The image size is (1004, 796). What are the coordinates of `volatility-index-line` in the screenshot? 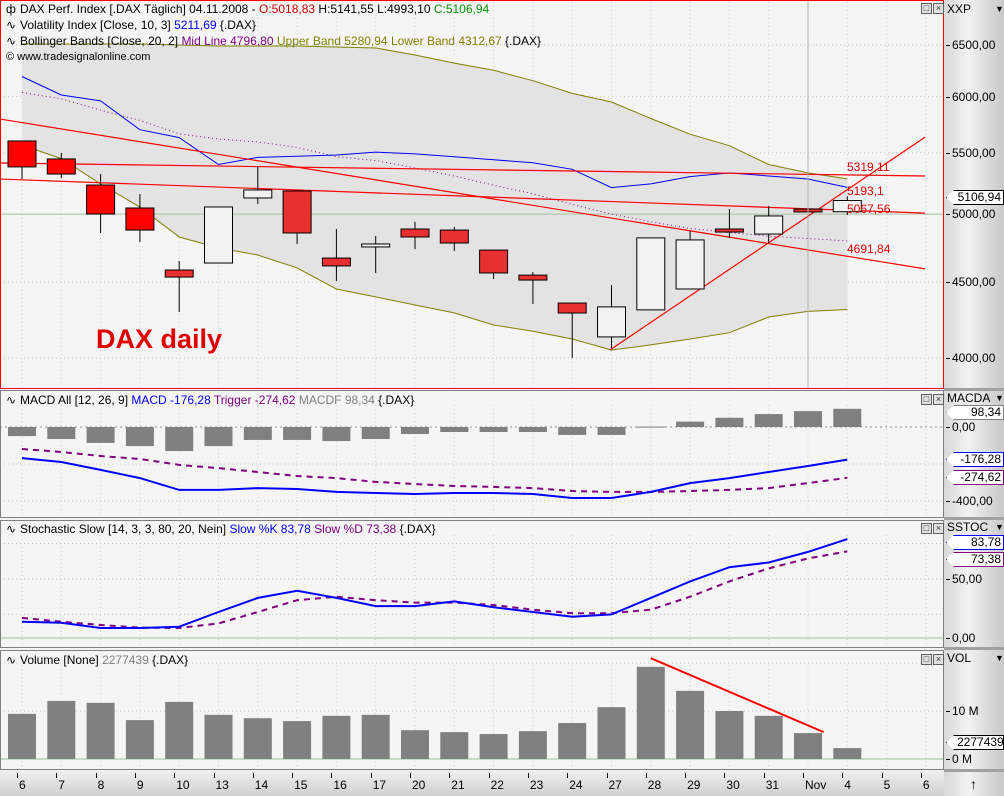 It's located at (434, 132).